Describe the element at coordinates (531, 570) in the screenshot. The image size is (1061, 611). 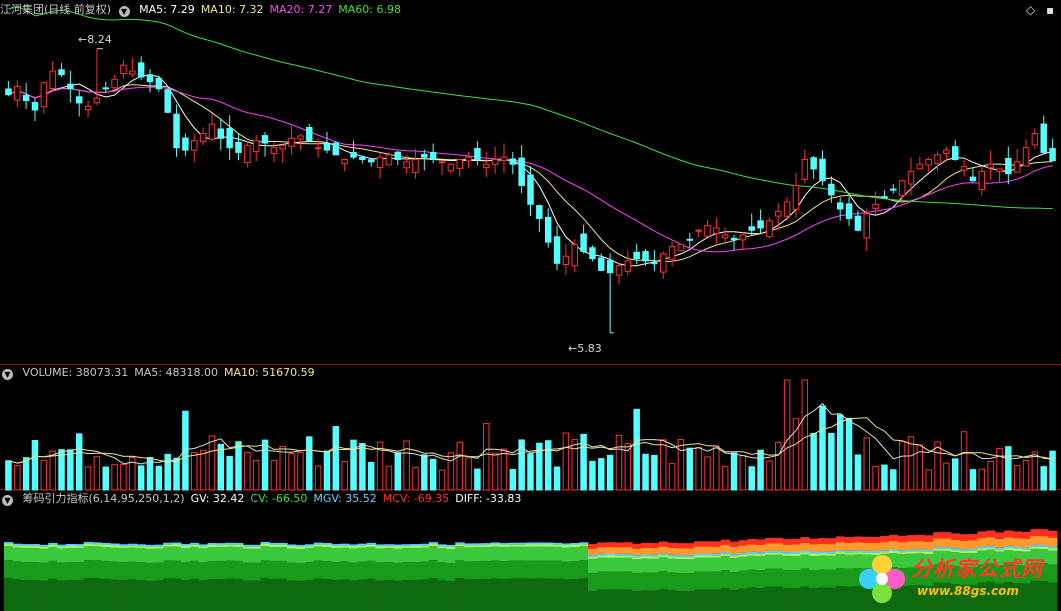
I see `chip-gravity-indicator` at that location.